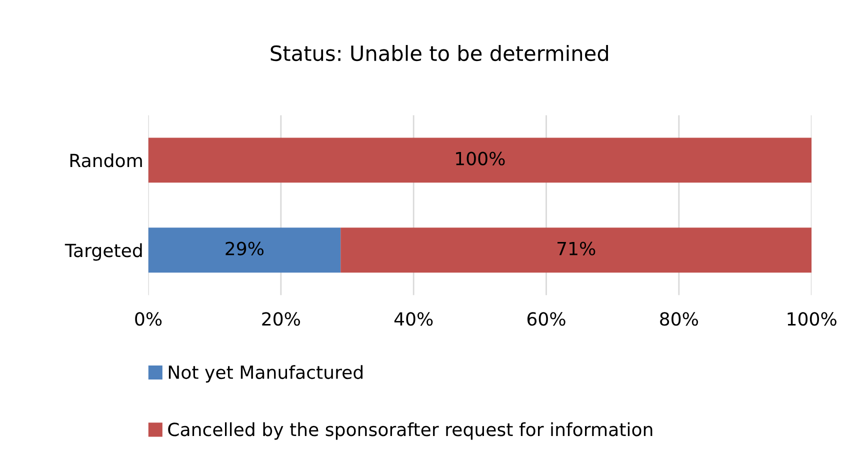  I want to click on y-tick-label: Random, so click(106, 160).